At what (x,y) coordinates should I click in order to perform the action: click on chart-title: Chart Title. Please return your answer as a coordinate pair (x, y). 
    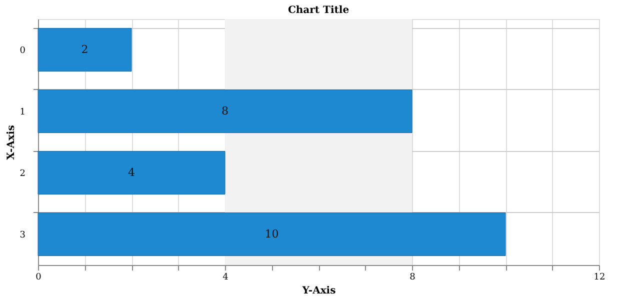
    Looking at the image, I should click on (319, 10).